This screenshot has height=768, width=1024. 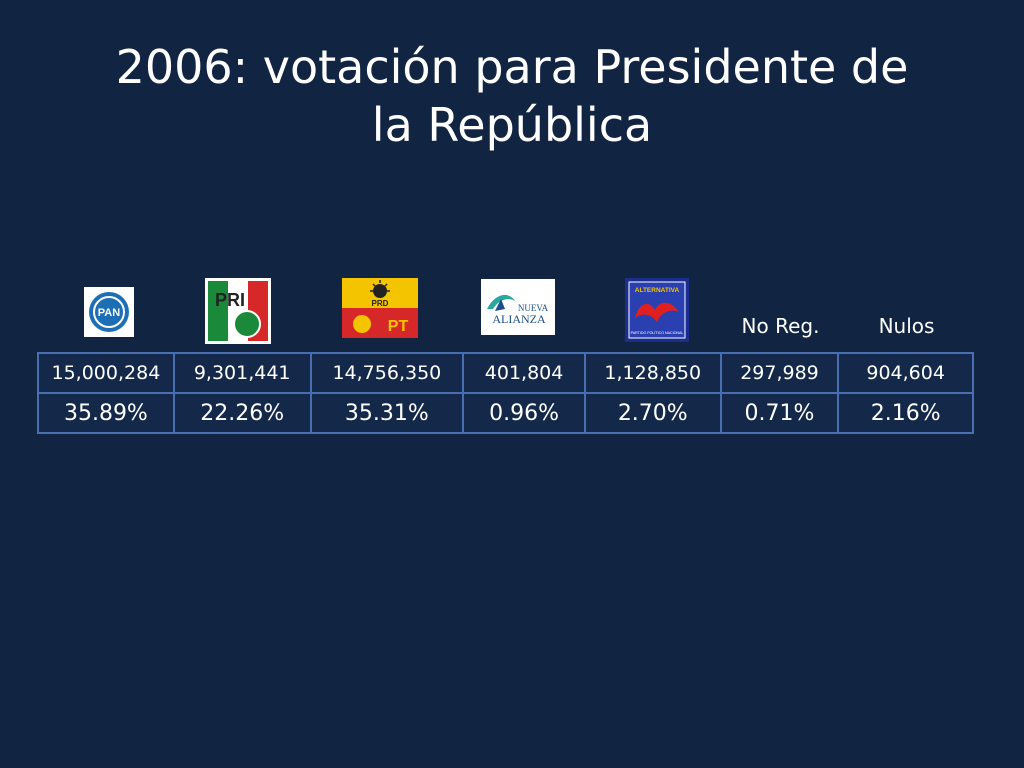 What do you see at coordinates (657, 310) in the screenshot?
I see `alternativa-logo: ALTERNATIVA PARTIDO POLÍTICO NACIONAL` at bounding box center [657, 310].